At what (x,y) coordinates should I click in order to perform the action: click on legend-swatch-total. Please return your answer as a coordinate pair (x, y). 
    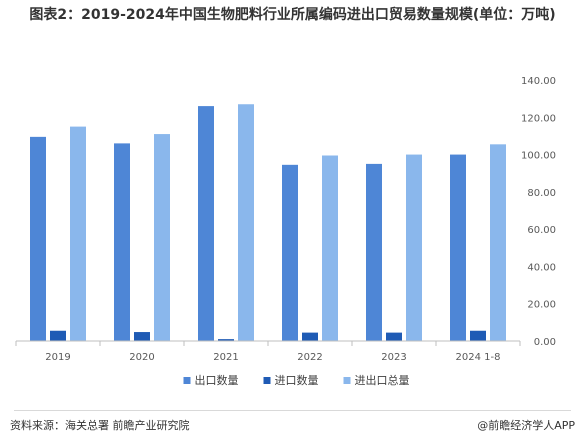
    Looking at the image, I should click on (347, 380).